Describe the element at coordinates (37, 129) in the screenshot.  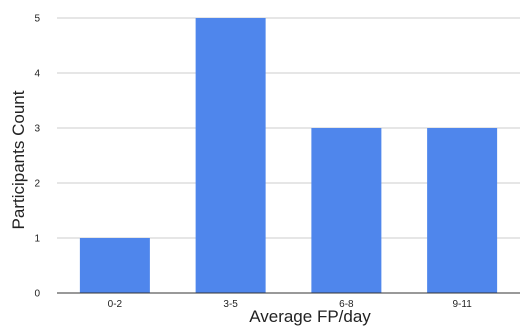
I see `y-tick-label: 3` at that location.